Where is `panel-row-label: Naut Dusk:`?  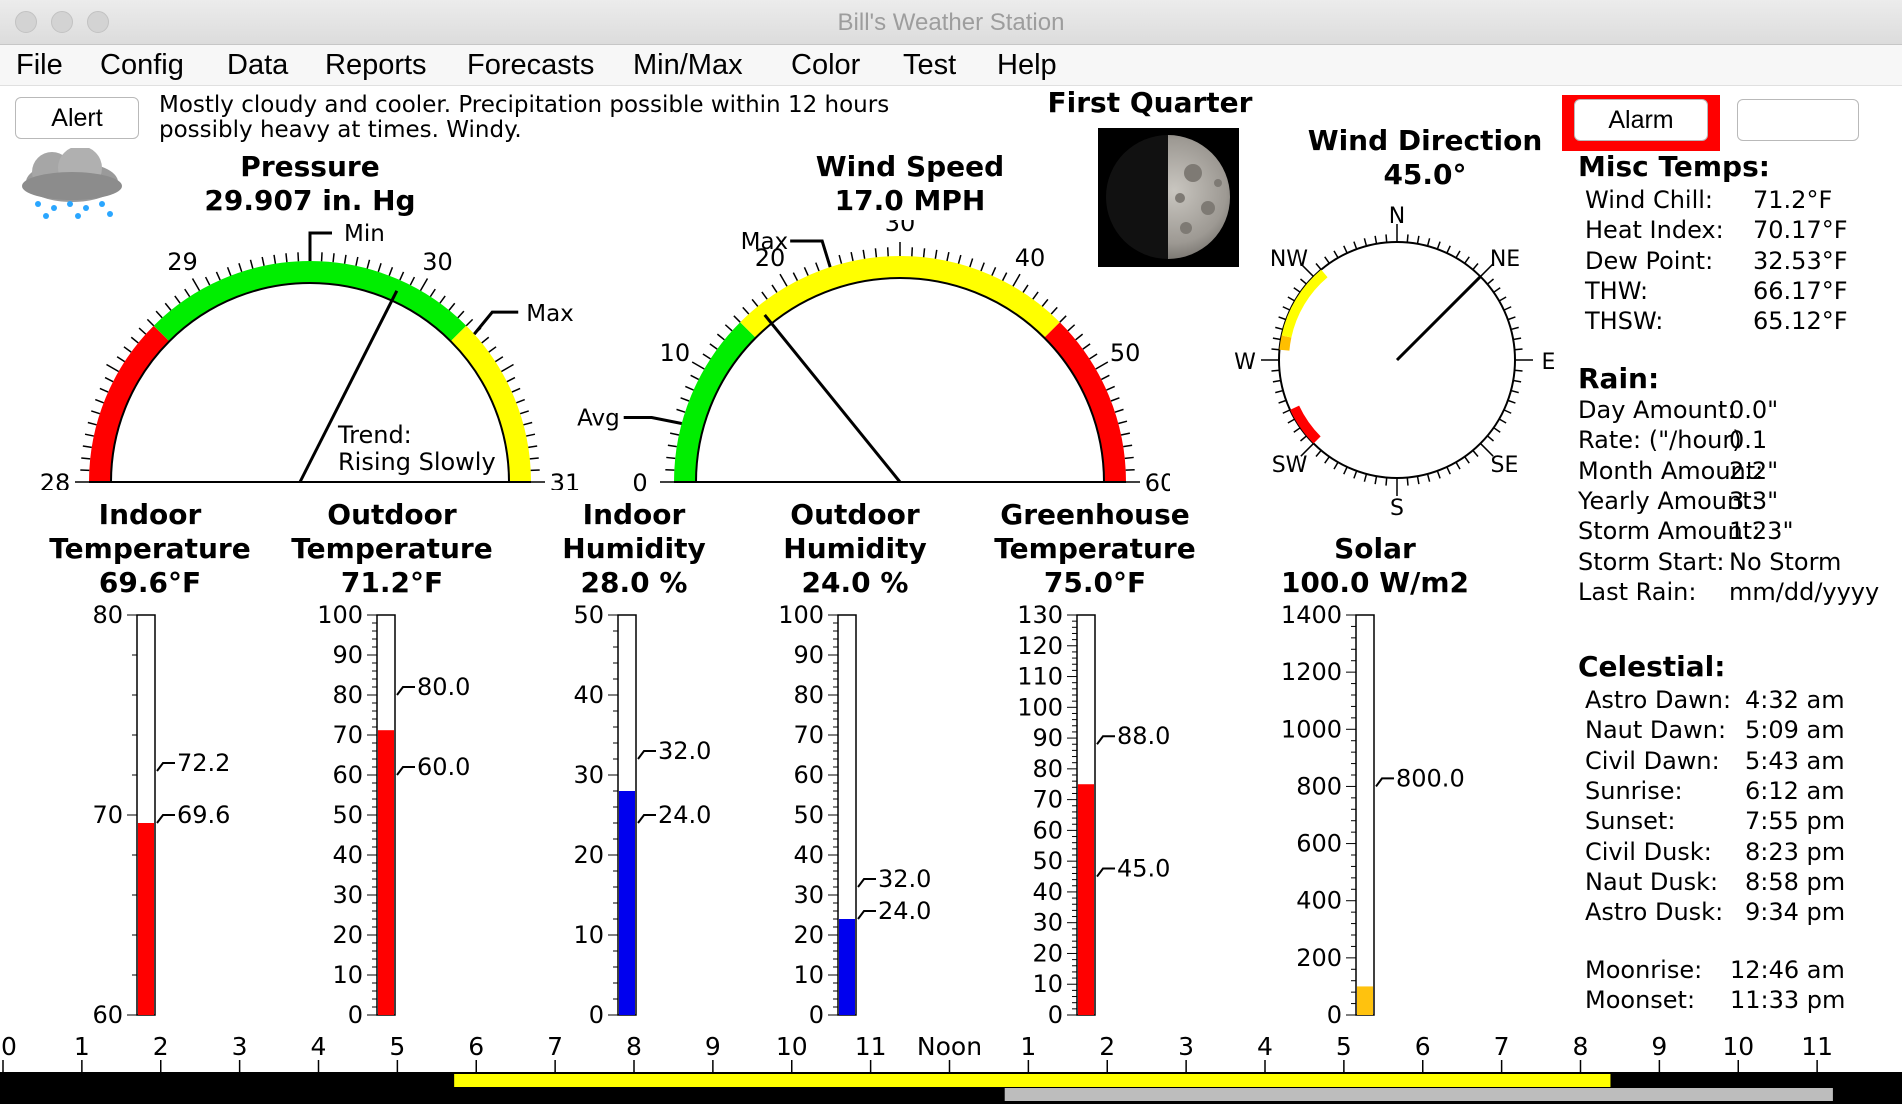 panel-row-label: Naut Dusk: is located at coordinates (1652, 881).